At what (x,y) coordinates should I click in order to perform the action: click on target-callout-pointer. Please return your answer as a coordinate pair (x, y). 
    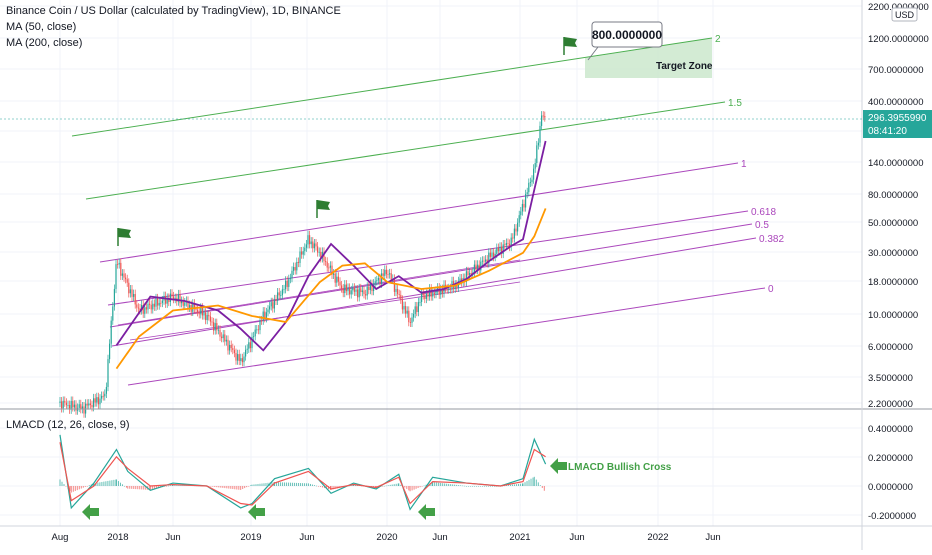
    Looking at the image, I should click on (593, 53).